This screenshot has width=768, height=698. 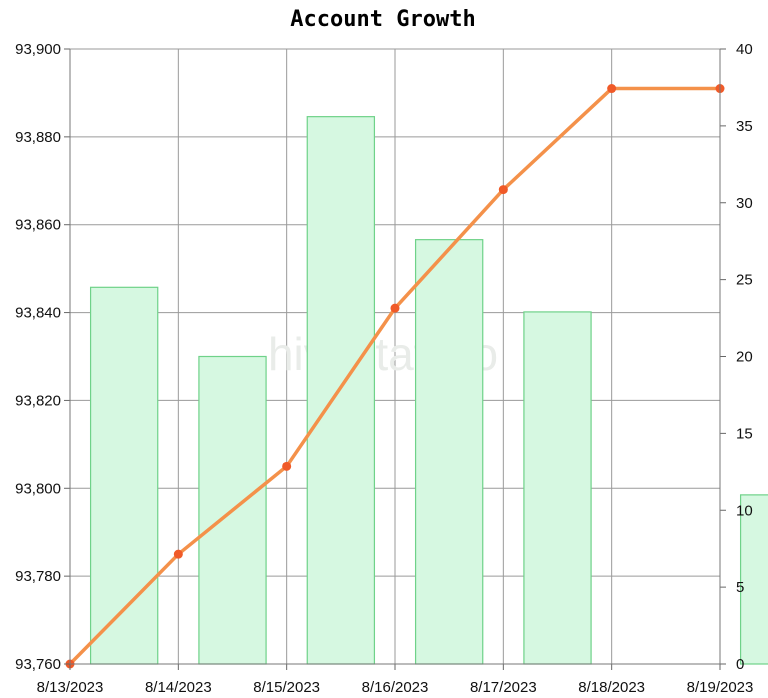 What do you see at coordinates (286, 687) in the screenshot?
I see `x-axis-tick-label: 8/15/2023` at bounding box center [286, 687].